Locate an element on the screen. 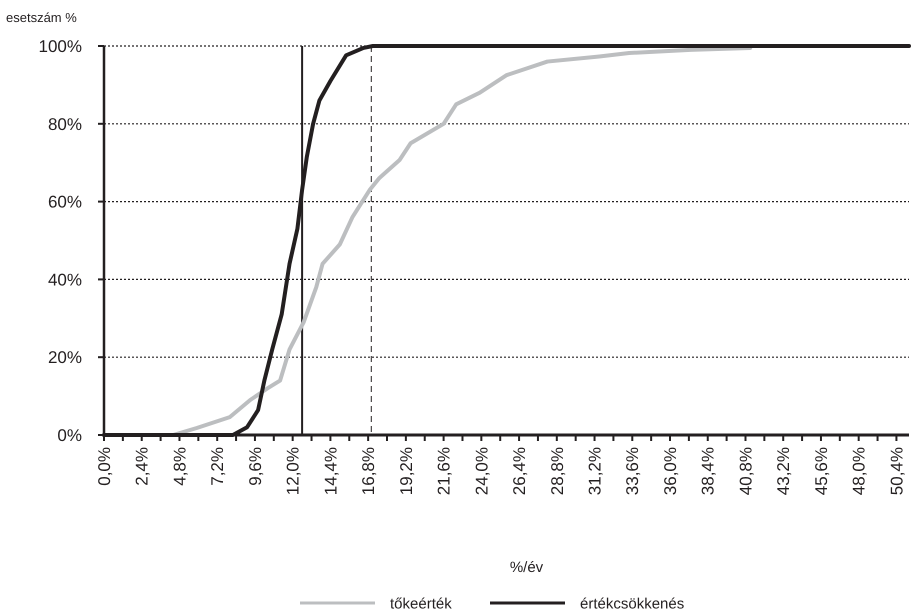 Image resolution: width=911 pixels, height=613 pixels. x-tick-label: 7,2% is located at coordinates (218, 466).